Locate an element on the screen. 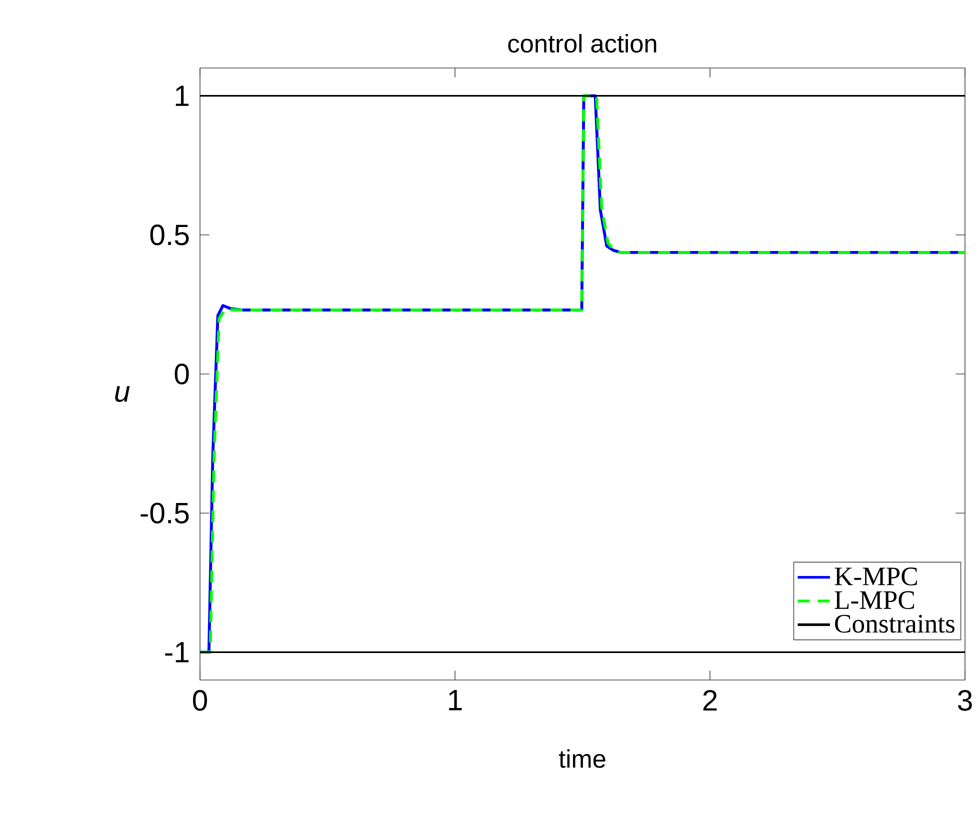  legend-label: L-MPC is located at coordinates (874, 600).